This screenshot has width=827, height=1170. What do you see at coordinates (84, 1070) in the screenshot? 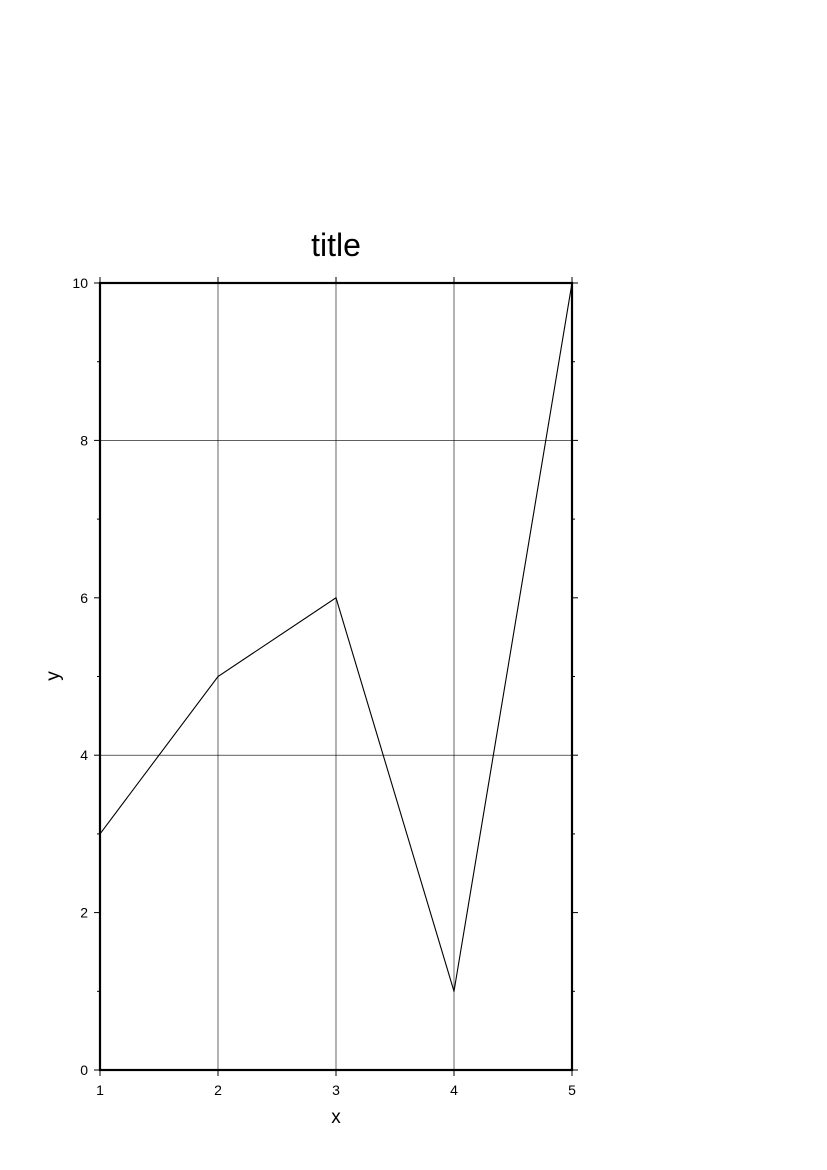
I see `y-tick-label: 0` at bounding box center [84, 1070].